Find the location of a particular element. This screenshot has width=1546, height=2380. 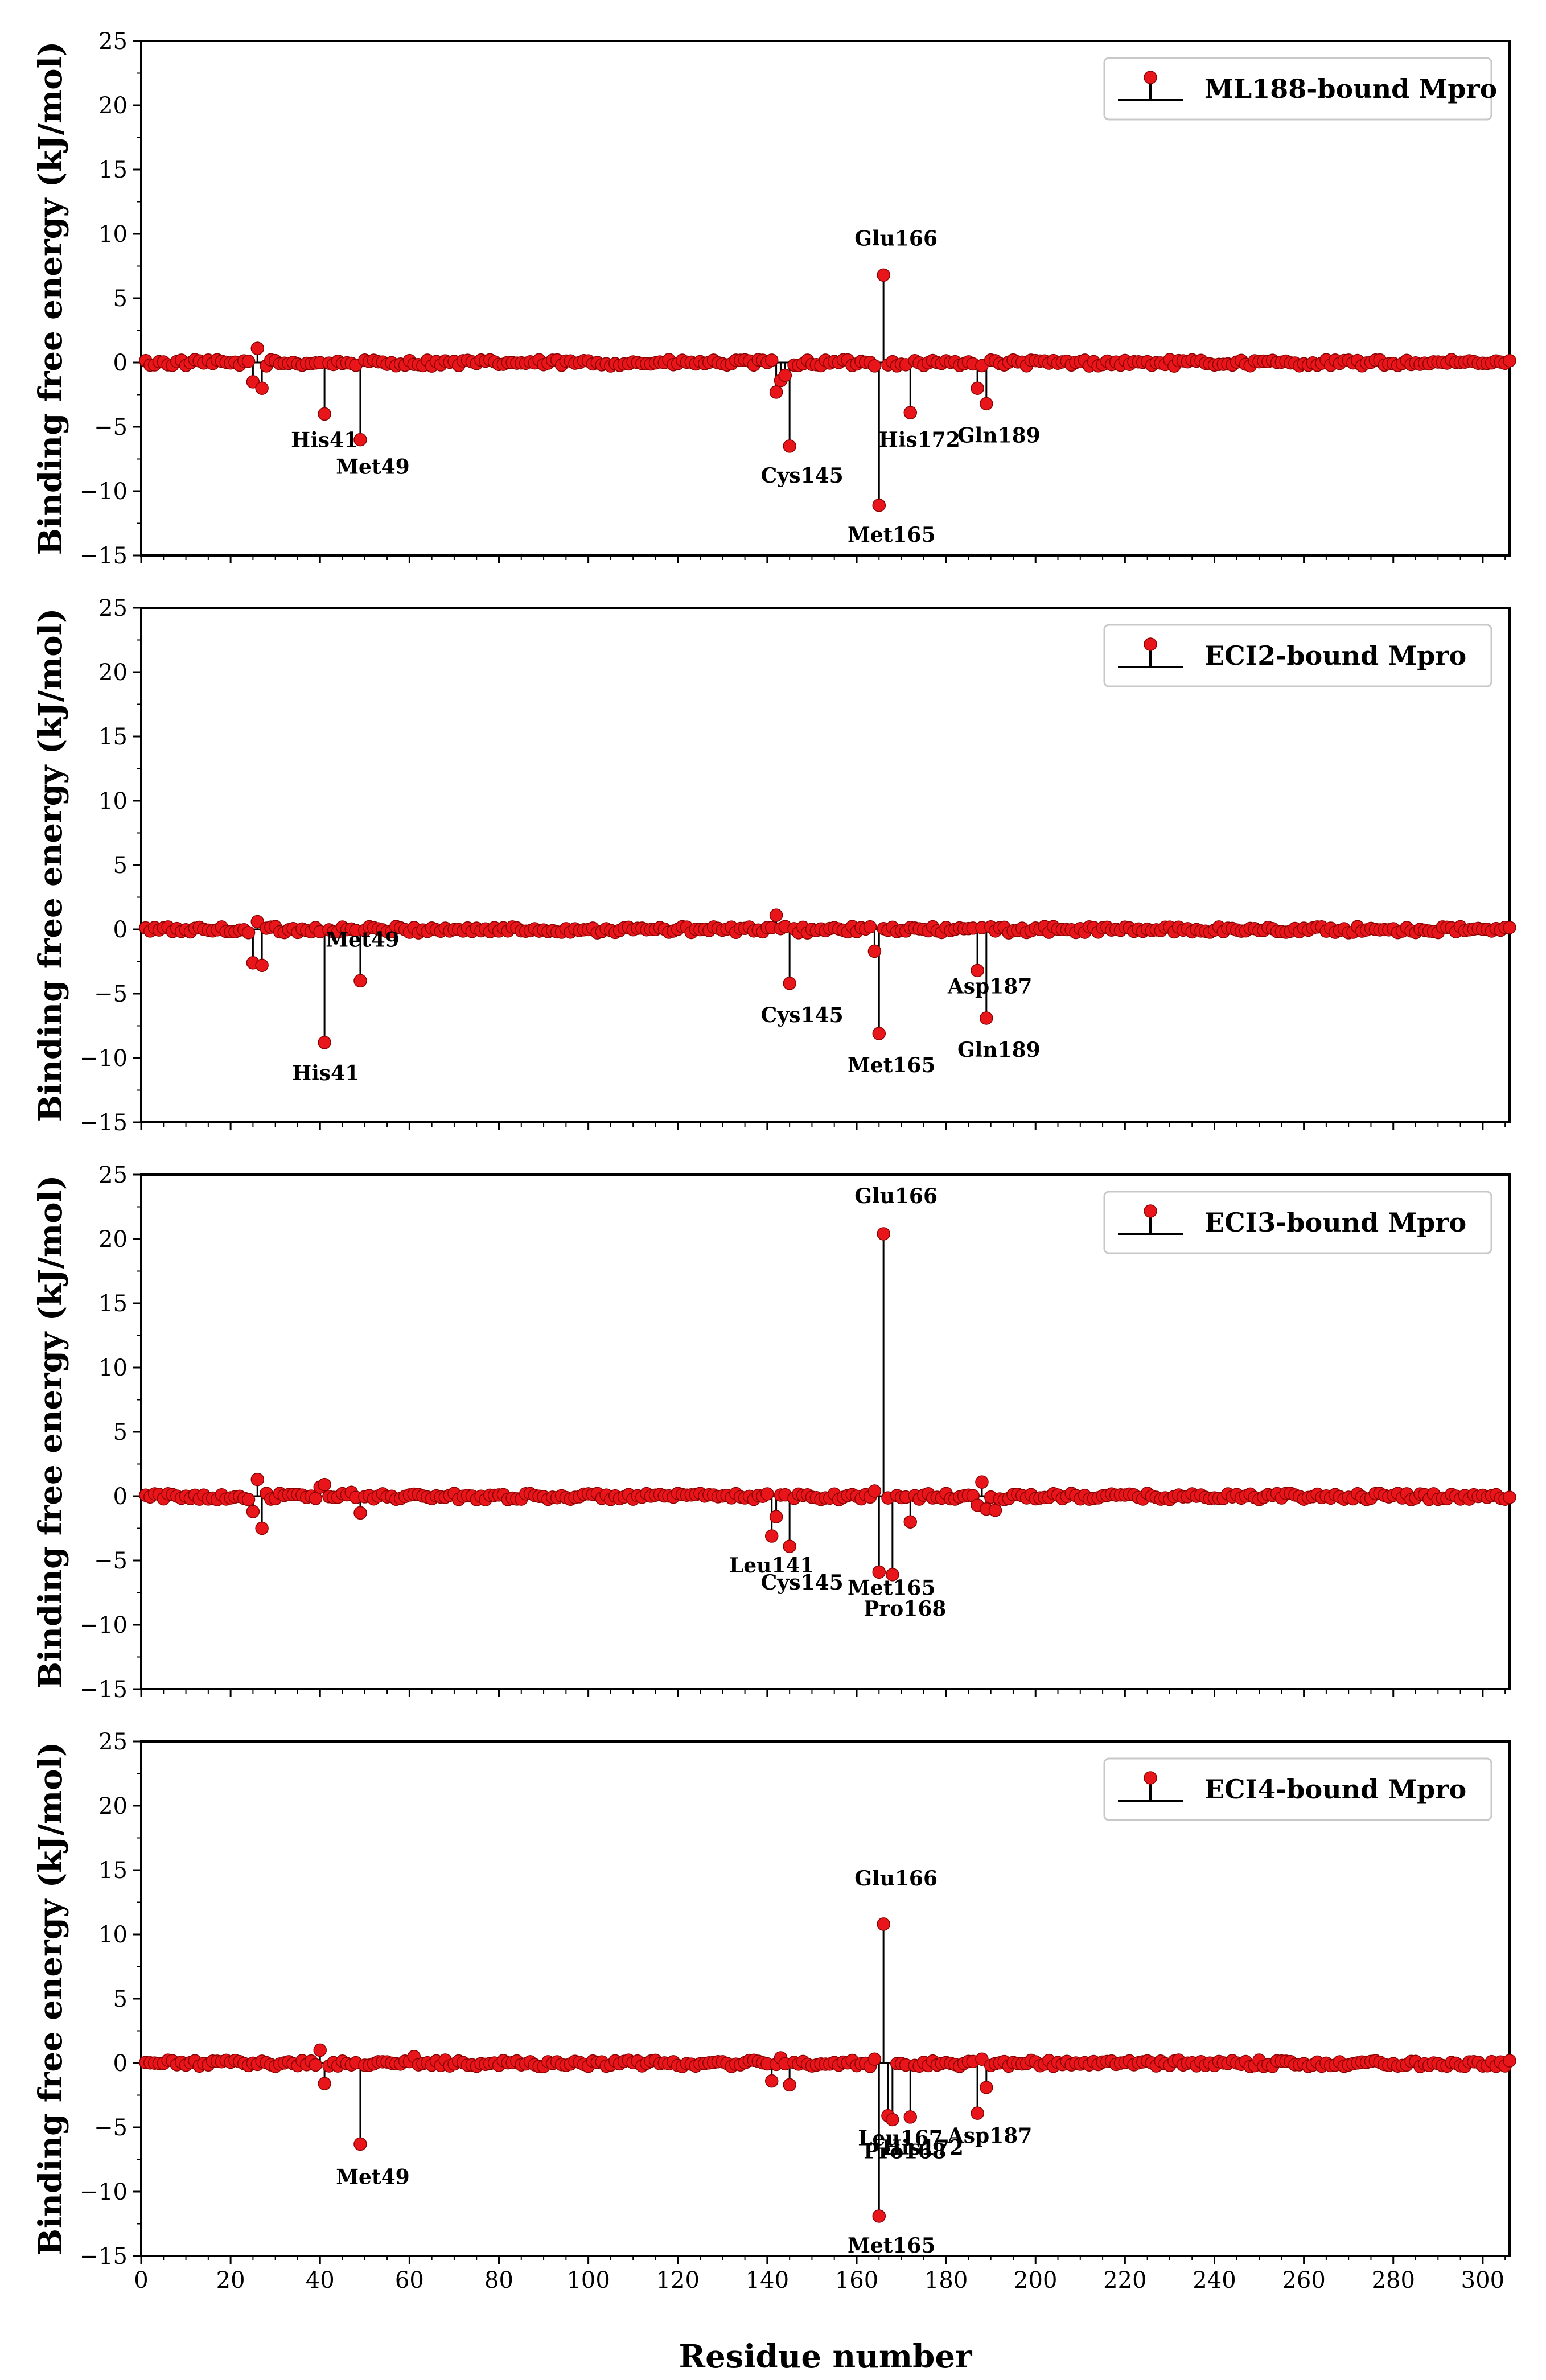

x-tick-label: 200 is located at coordinates (1035, 2280).